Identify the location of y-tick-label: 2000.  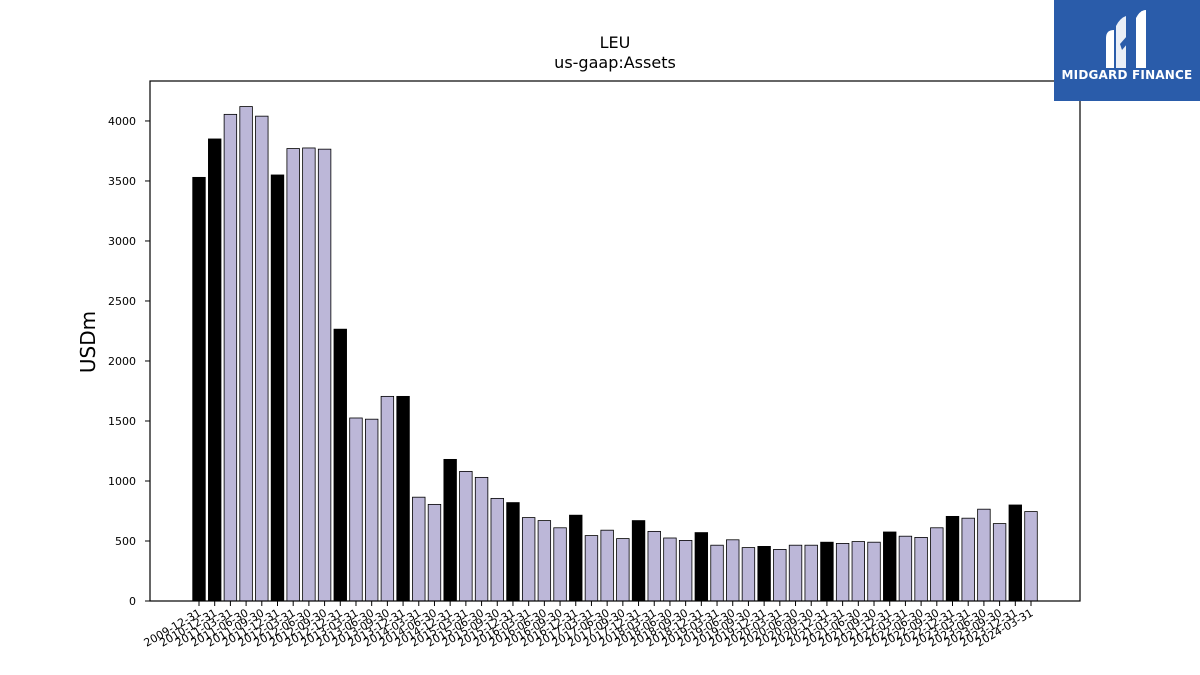
(122, 361).